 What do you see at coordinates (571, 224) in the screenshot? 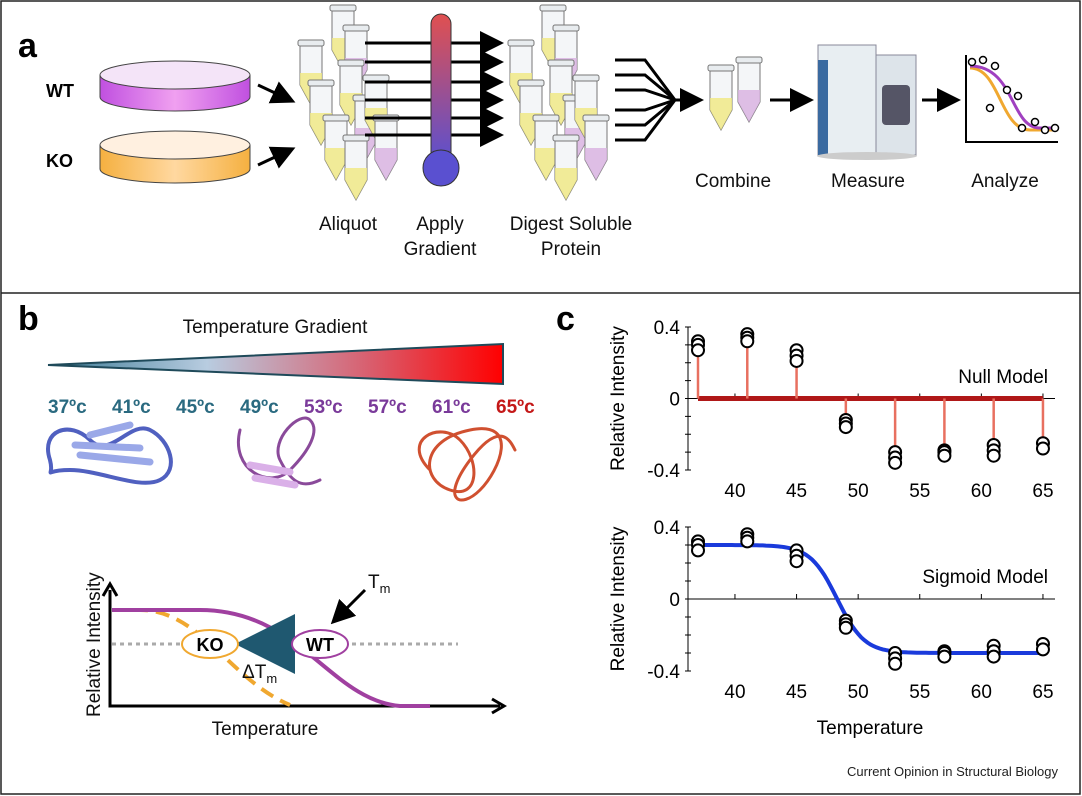
I see `step-digest: Digest Soluble` at bounding box center [571, 224].